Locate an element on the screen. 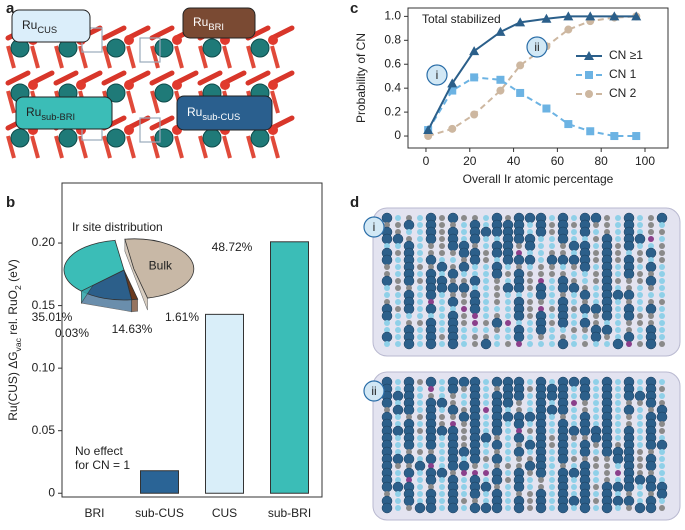 Image resolution: width=685 pixels, height=530 pixels. x-tick-label: sub-CUS is located at coordinates (159, 513).